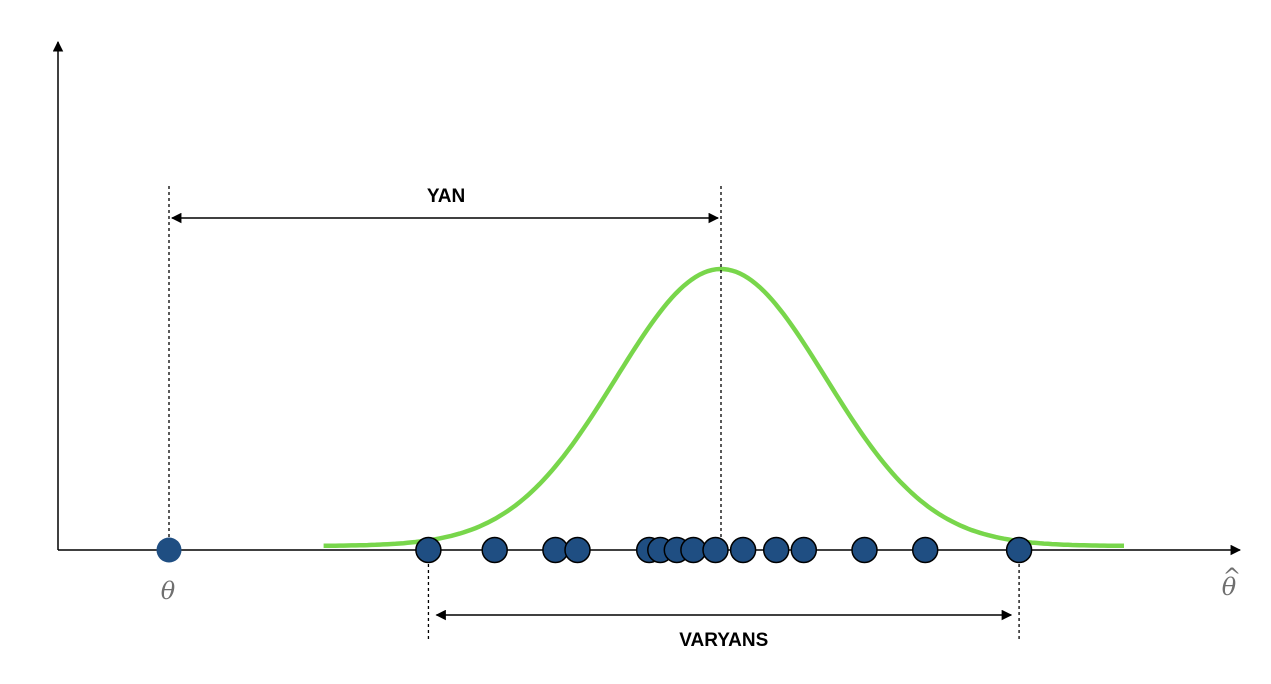 The width and height of the screenshot is (1271, 684). What do you see at coordinates (446, 196) in the screenshot?
I see `bias-label: YAN` at bounding box center [446, 196].